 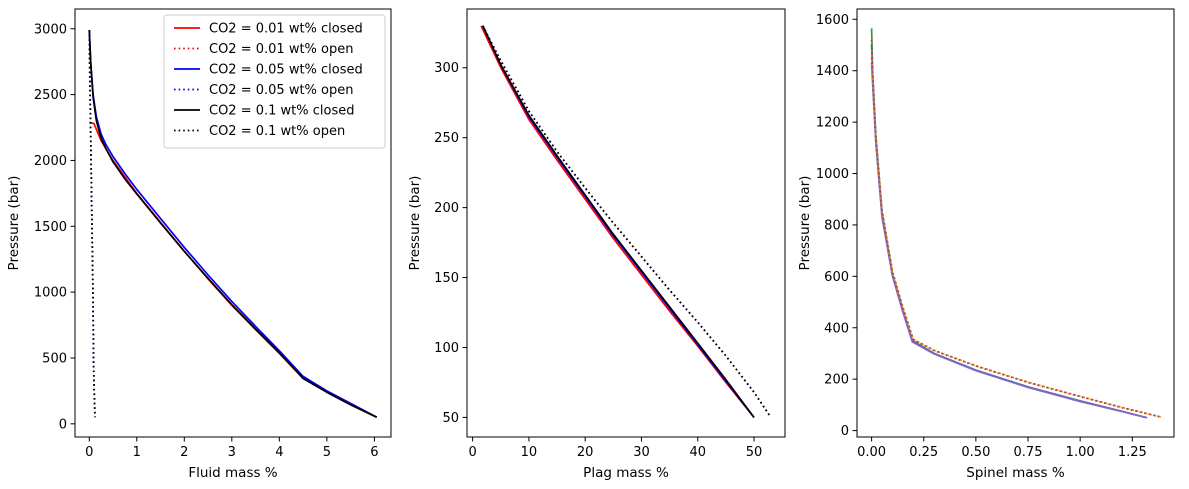 What do you see at coordinates (281, 90) in the screenshot?
I see `legend-entry: CO2 = 0.05 wt% open` at bounding box center [281, 90].